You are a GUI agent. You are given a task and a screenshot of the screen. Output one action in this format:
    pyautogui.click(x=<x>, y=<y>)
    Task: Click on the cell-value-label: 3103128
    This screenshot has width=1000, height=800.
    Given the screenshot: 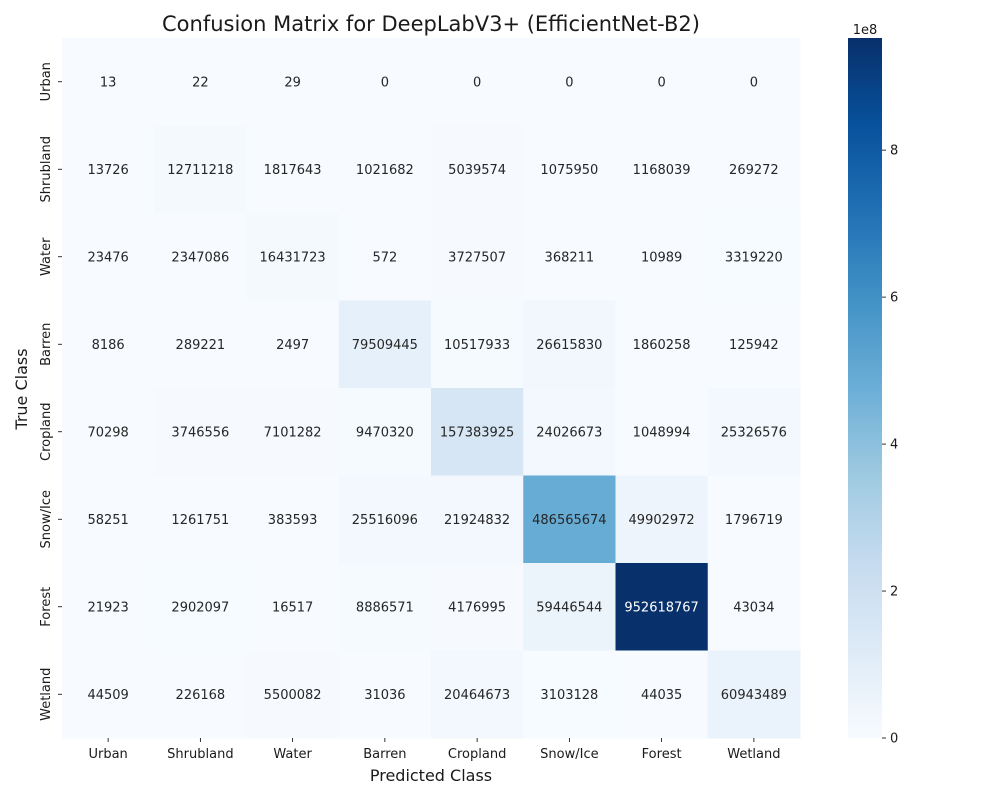 What is the action you would take?
    pyautogui.click(x=569, y=695)
    